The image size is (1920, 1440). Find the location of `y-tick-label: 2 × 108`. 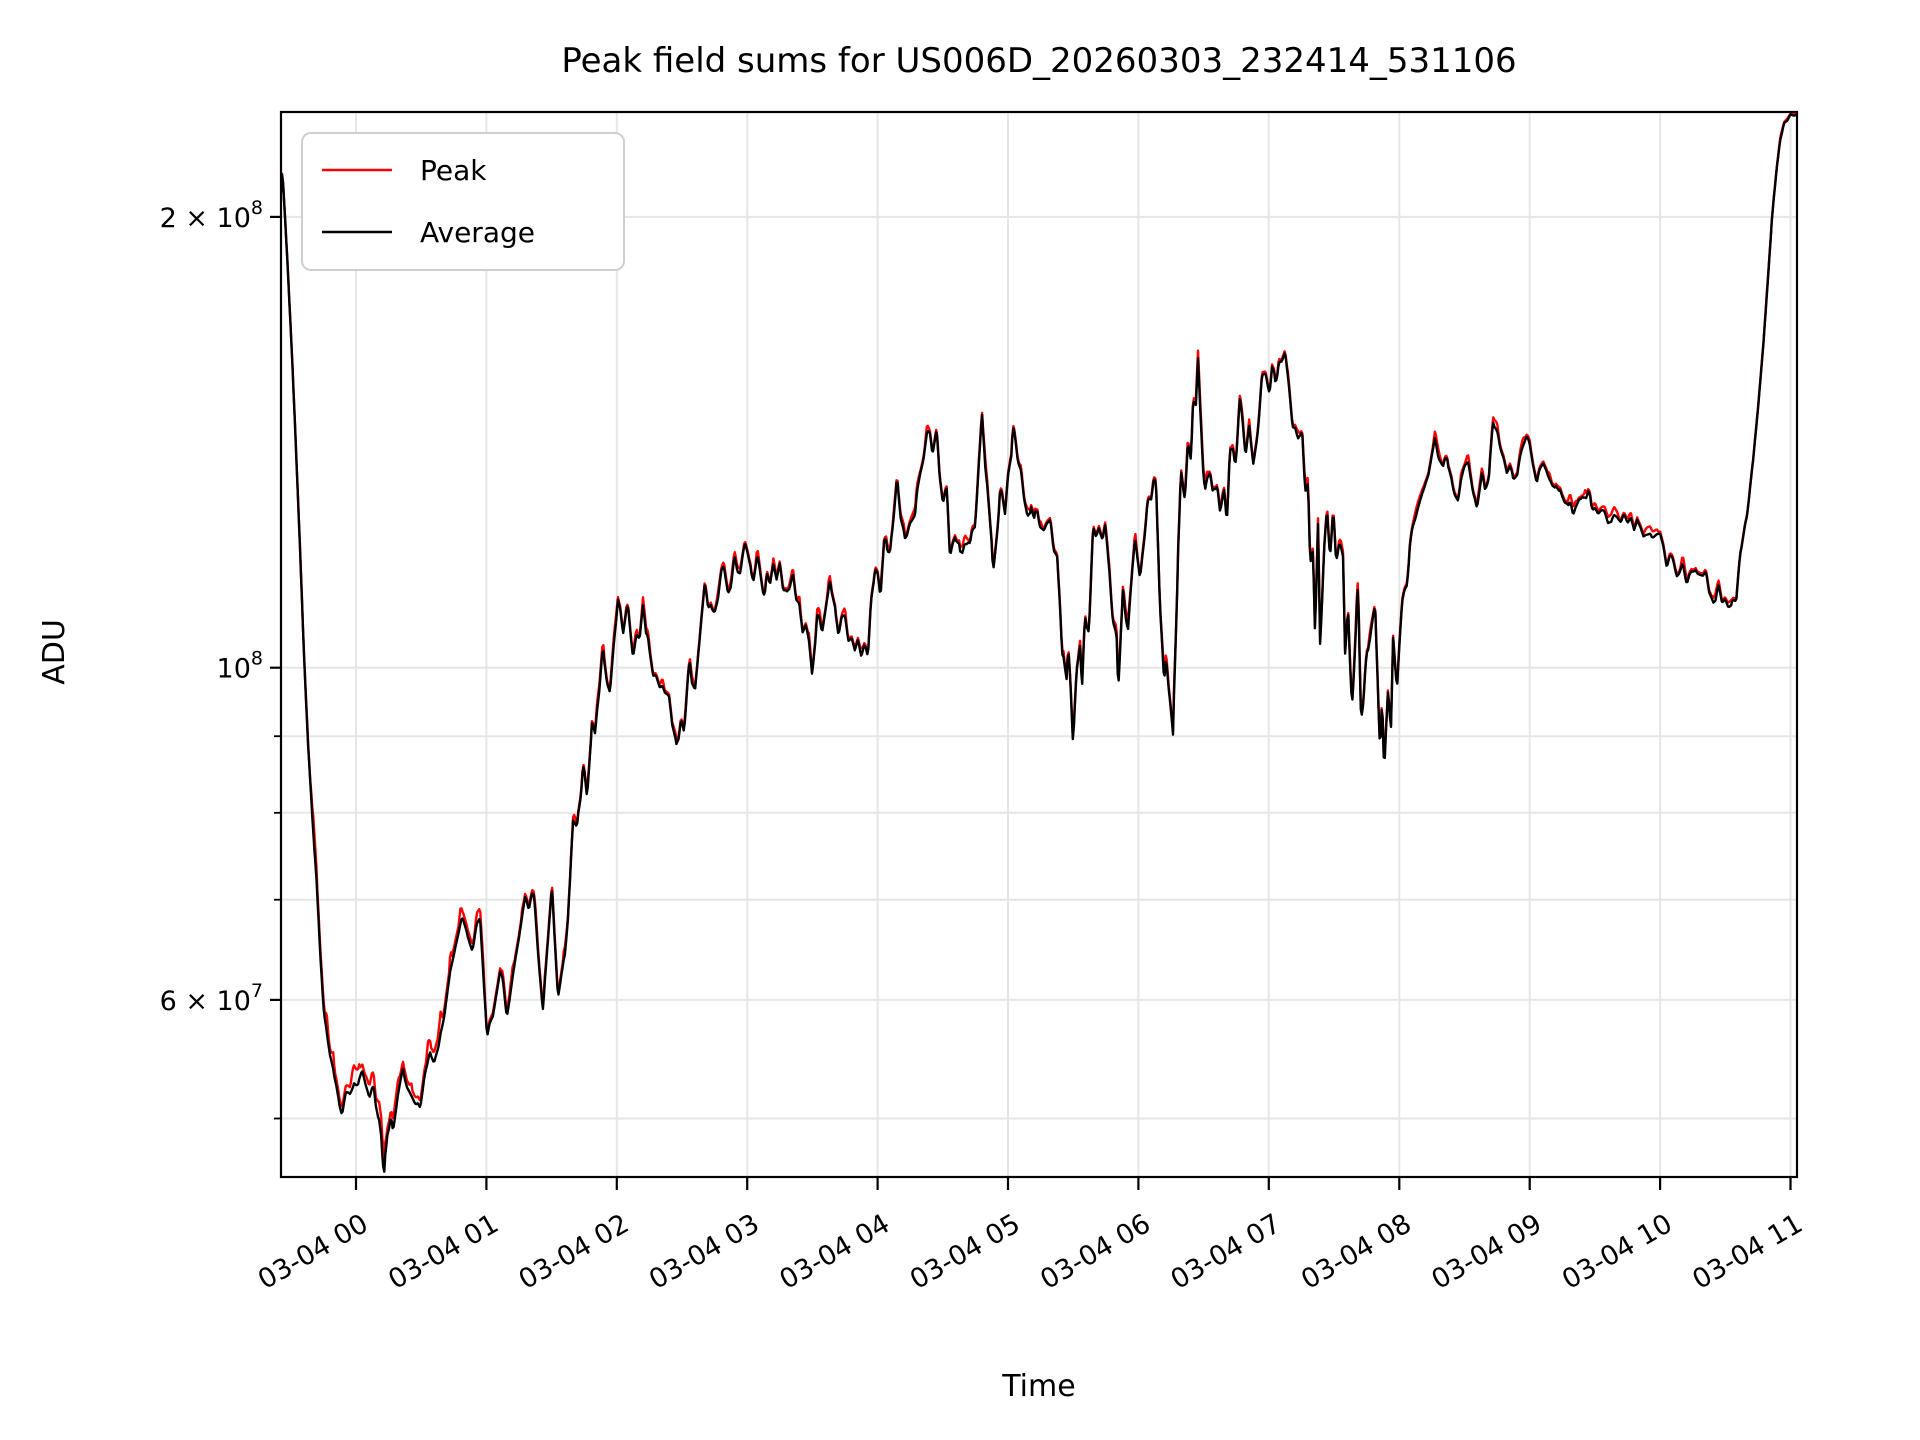

y-tick-label: 2 × 108 is located at coordinates (211, 215).